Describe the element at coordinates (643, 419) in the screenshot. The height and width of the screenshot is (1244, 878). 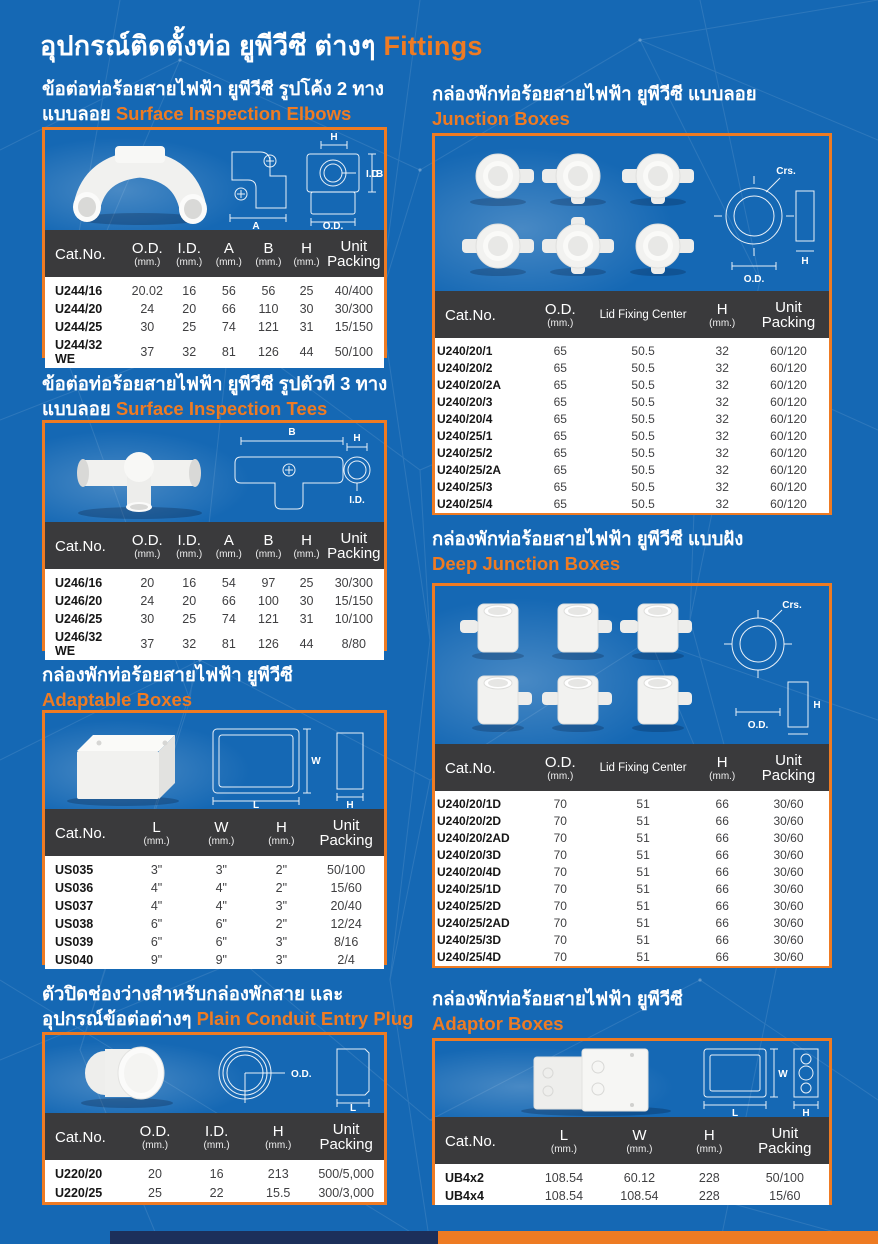
I see `value-cell: 50.5` at that location.